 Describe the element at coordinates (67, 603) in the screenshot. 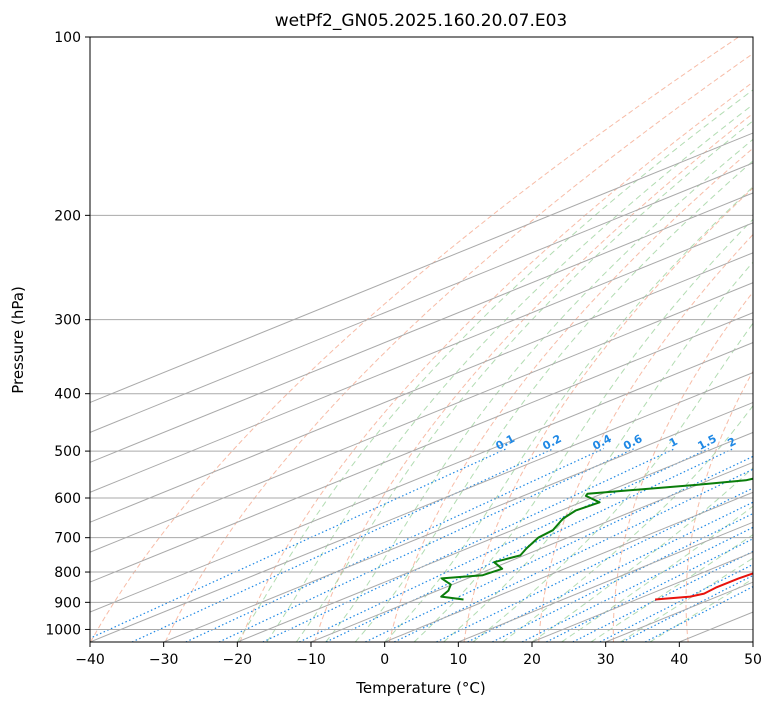

I see `y-tick-label: 900` at that location.